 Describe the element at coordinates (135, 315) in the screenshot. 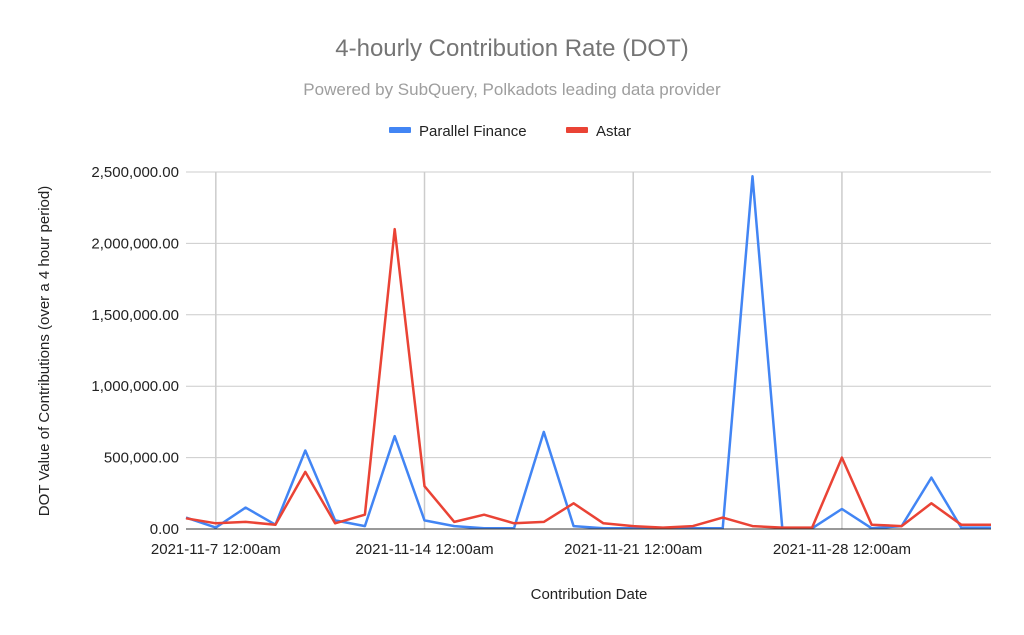

I see `y-tick-label: 1,500,000.00` at that location.